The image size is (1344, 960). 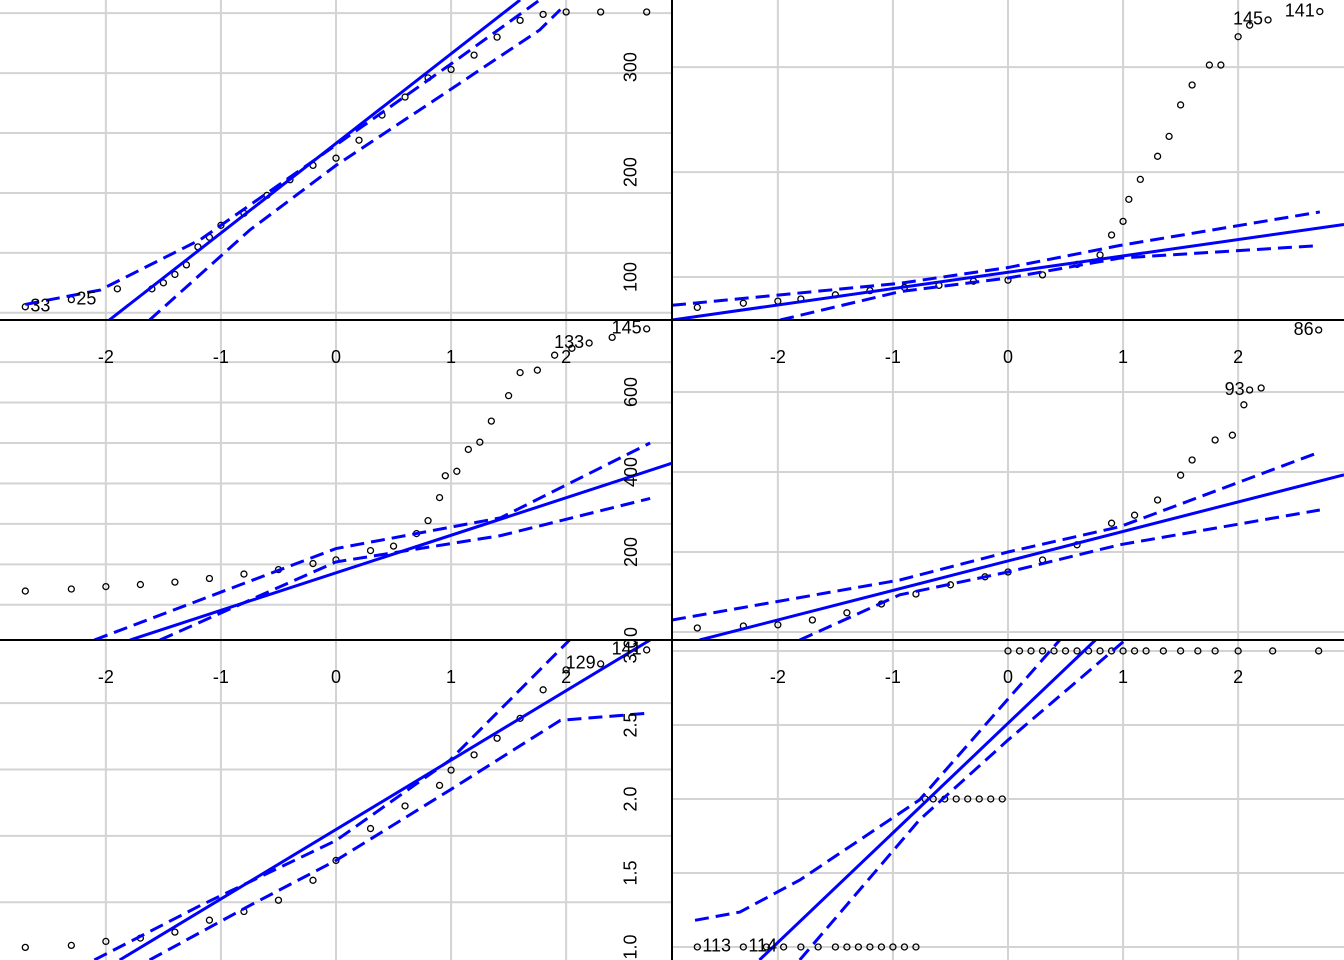 What do you see at coordinates (1235, 389) in the screenshot?
I see `point-label: 93` at bounding box center [1235, 389].